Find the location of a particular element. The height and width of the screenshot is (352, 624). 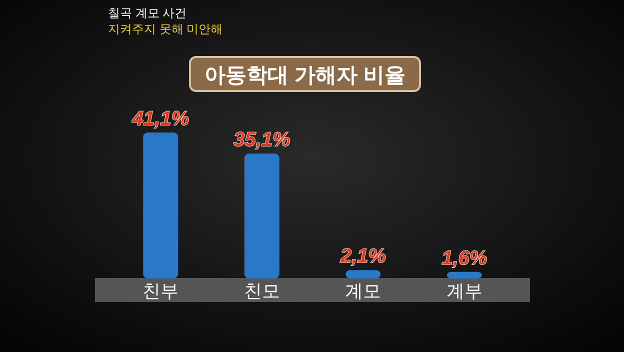

annotation: 칠곡 계모 사건 is located at coordinates (147, 13).